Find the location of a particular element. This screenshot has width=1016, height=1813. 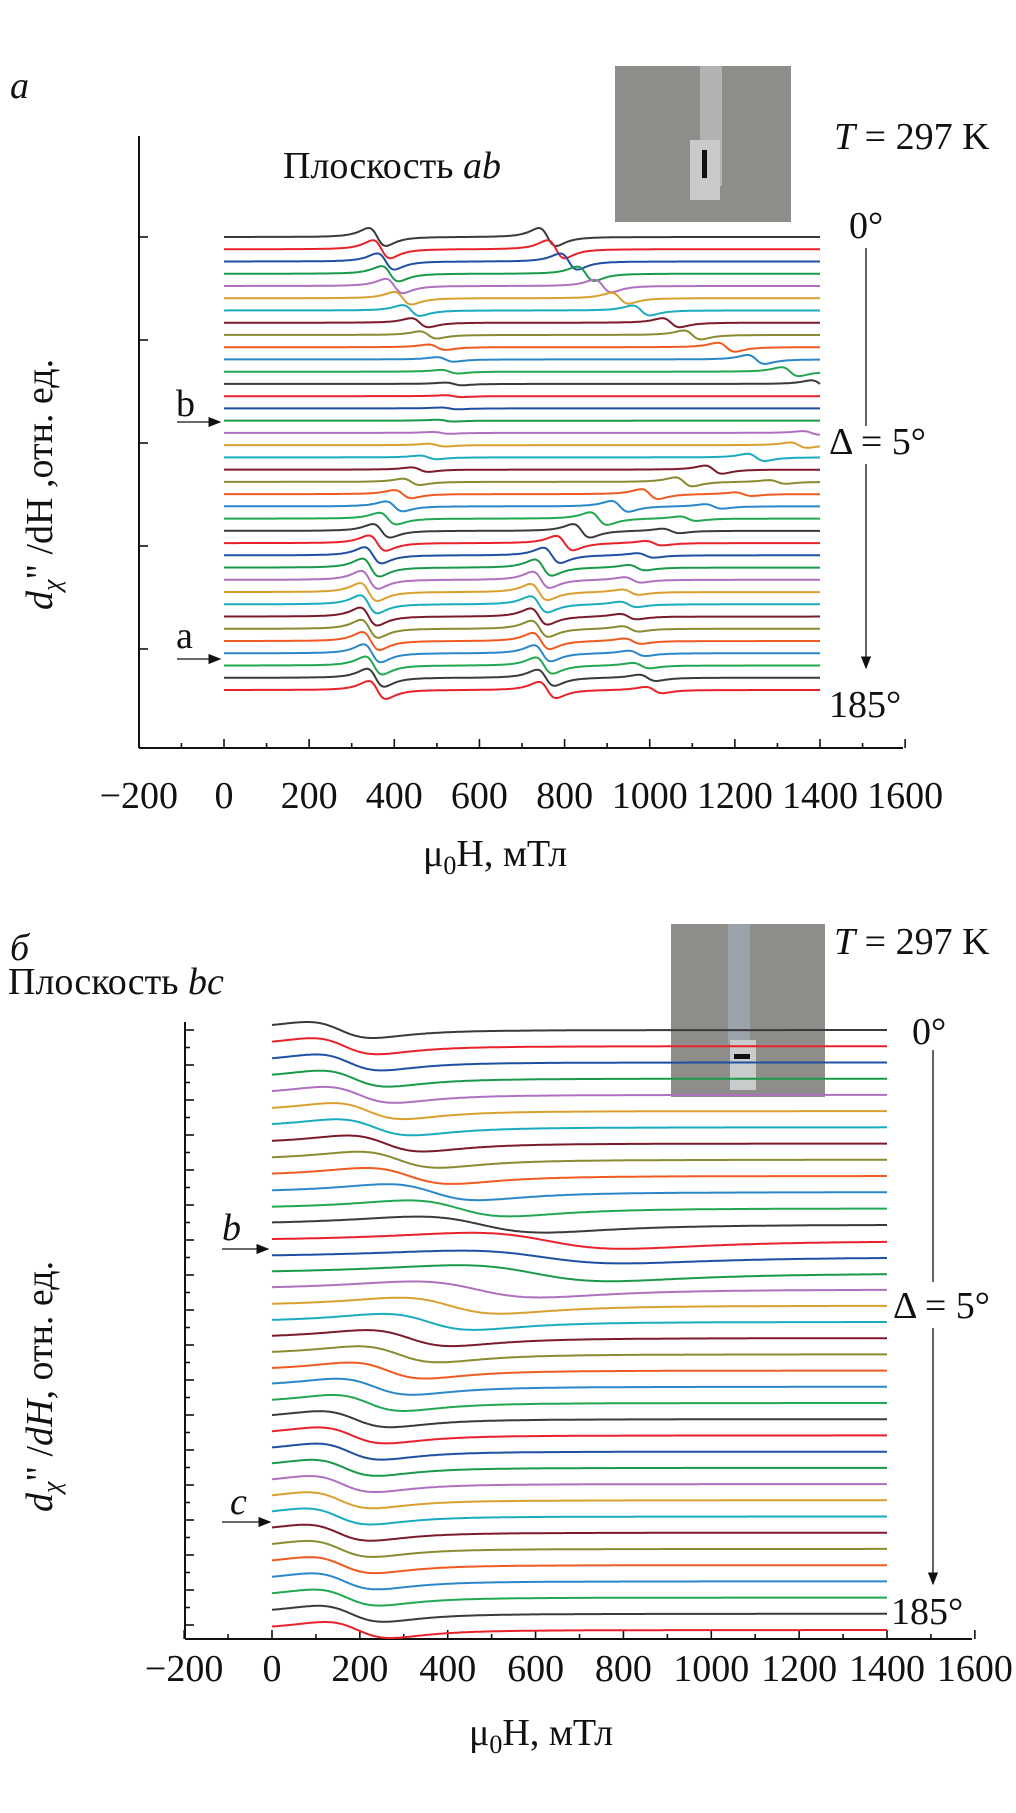

spectrum-curve-125deg is located at coordinates (579, 1435).